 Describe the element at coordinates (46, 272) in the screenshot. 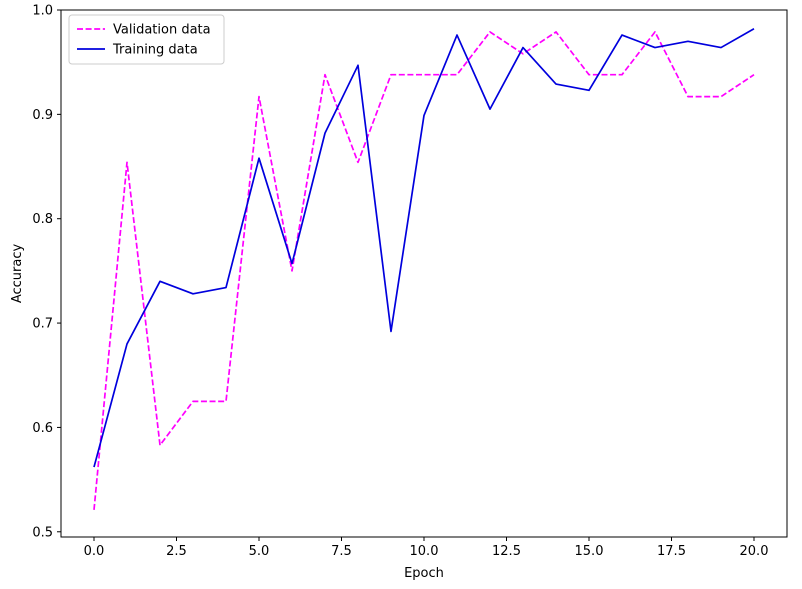

I see `y-axis-ticks: 0.5 0.6 0.7 0.8 0.9 1.0` at that location.